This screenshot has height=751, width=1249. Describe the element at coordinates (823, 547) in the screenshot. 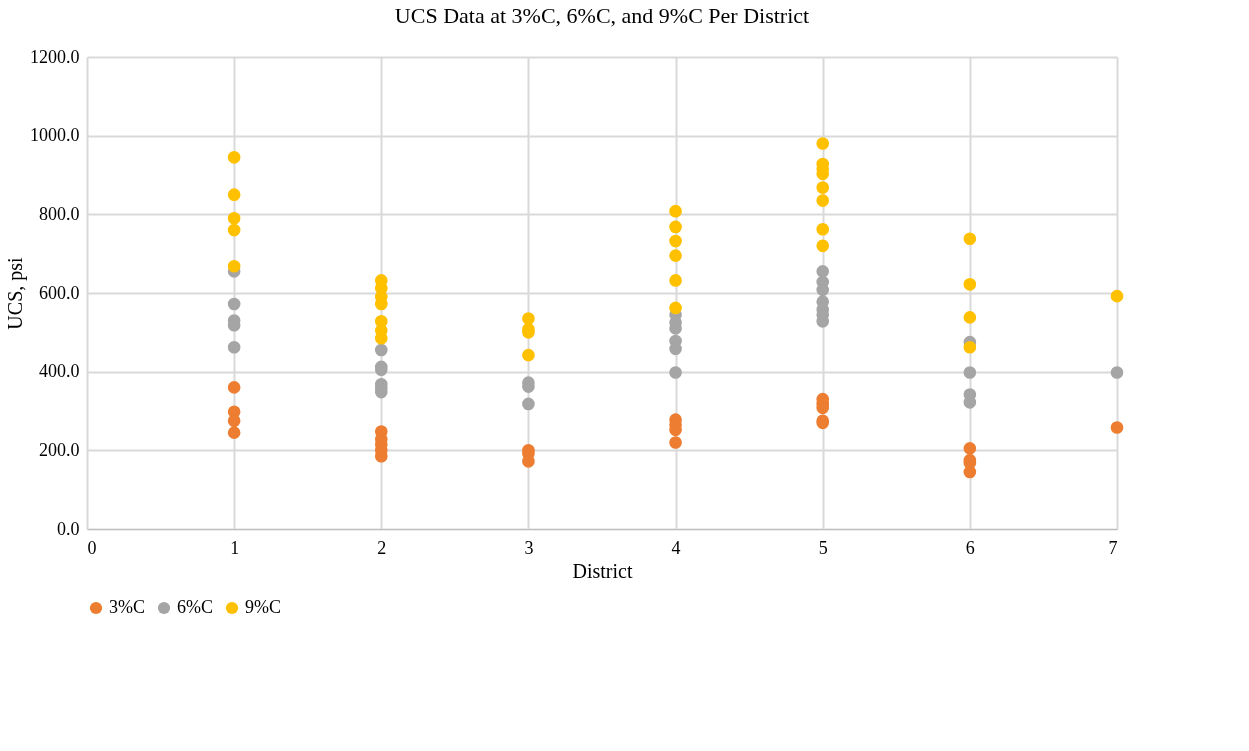

I see `x-tick-label: 5` at that location.